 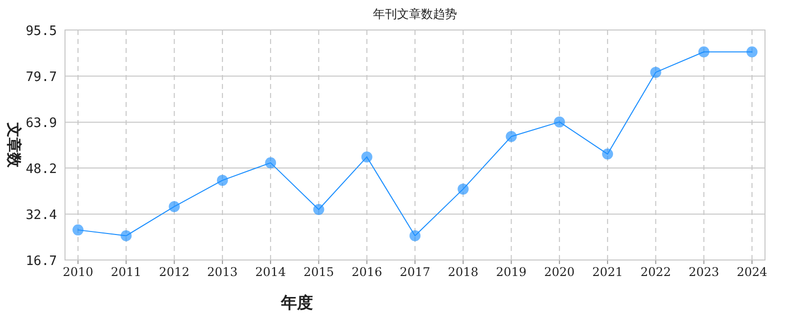 What do you see at coordinates (415, 14) in the screenshot?
I see `chart-title: 年刊文章数趋势` at bounding box center [415, 14].